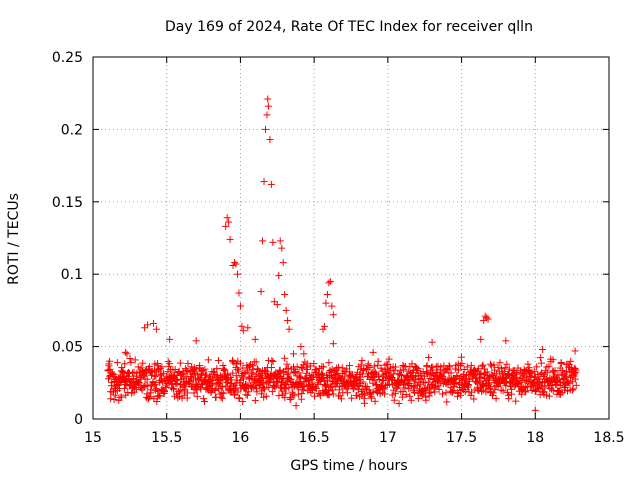 The image size is (640, 480). I want to click on x-axis-label: GPS time / hours, so click(348, 466).